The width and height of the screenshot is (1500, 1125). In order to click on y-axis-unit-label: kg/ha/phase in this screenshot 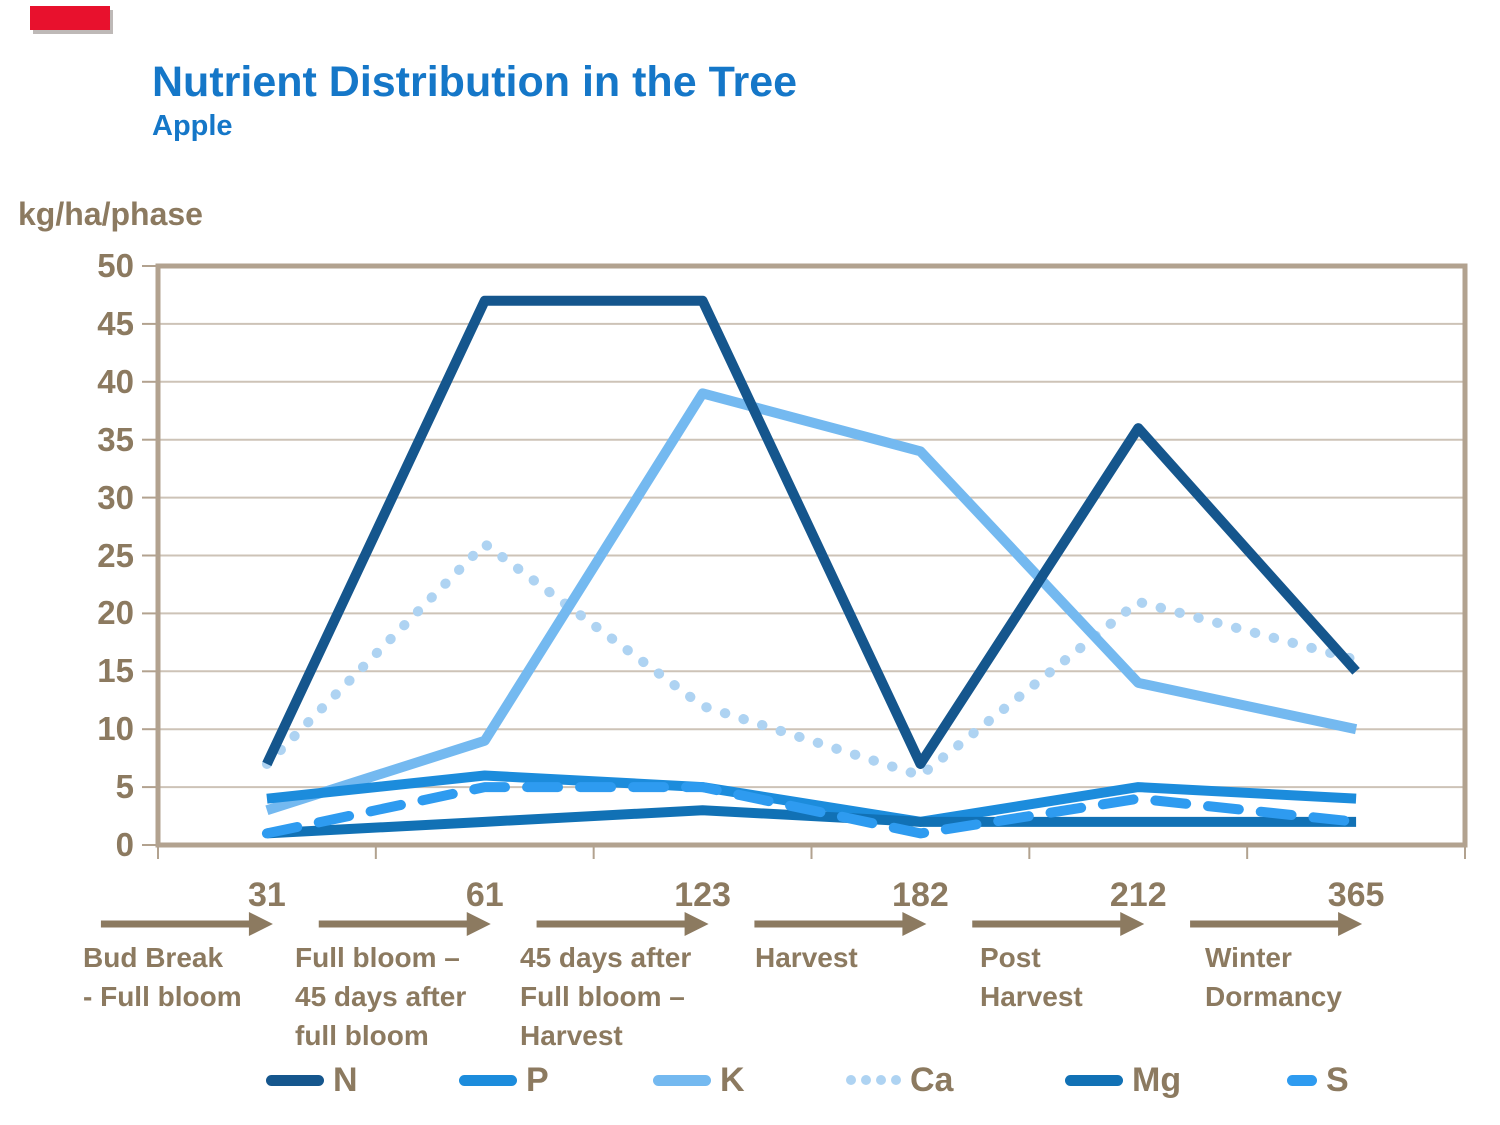, I will do `click(110, 214)`.